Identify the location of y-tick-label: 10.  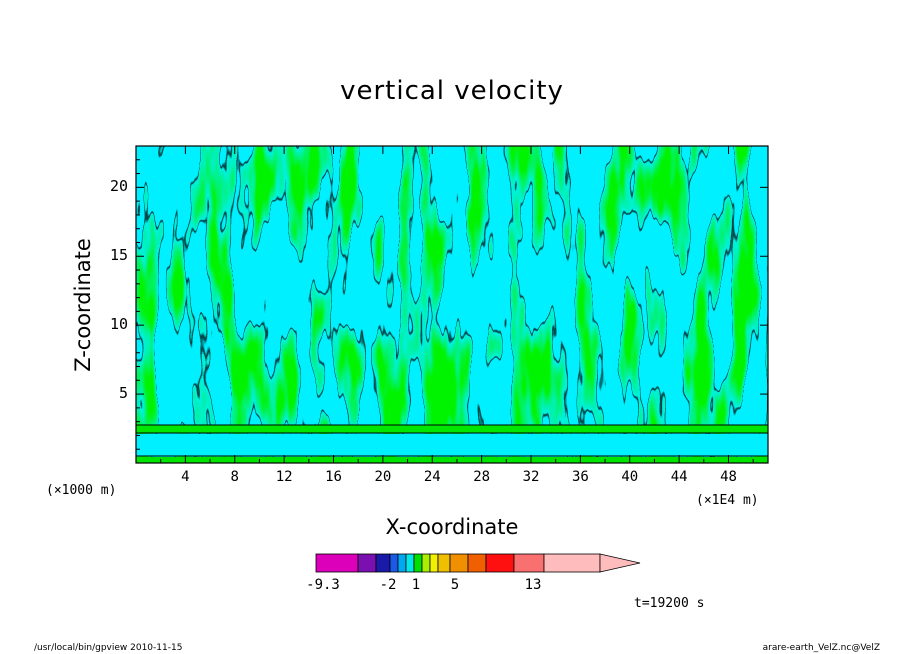
(118, 324).